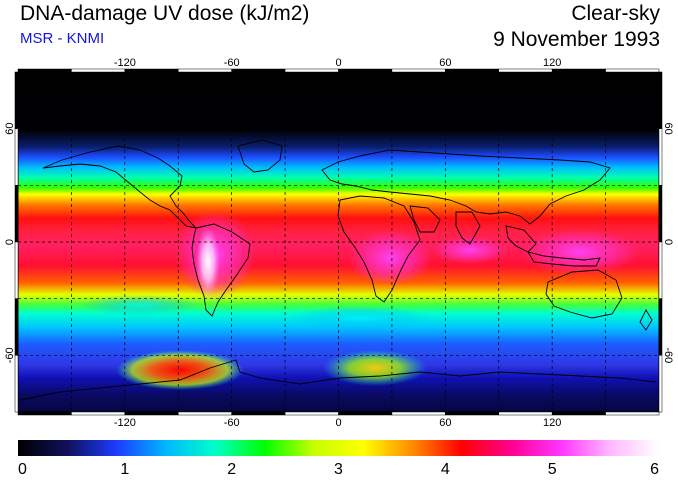  I want to click on map-date: 9 November 1993, so click(576, 39).